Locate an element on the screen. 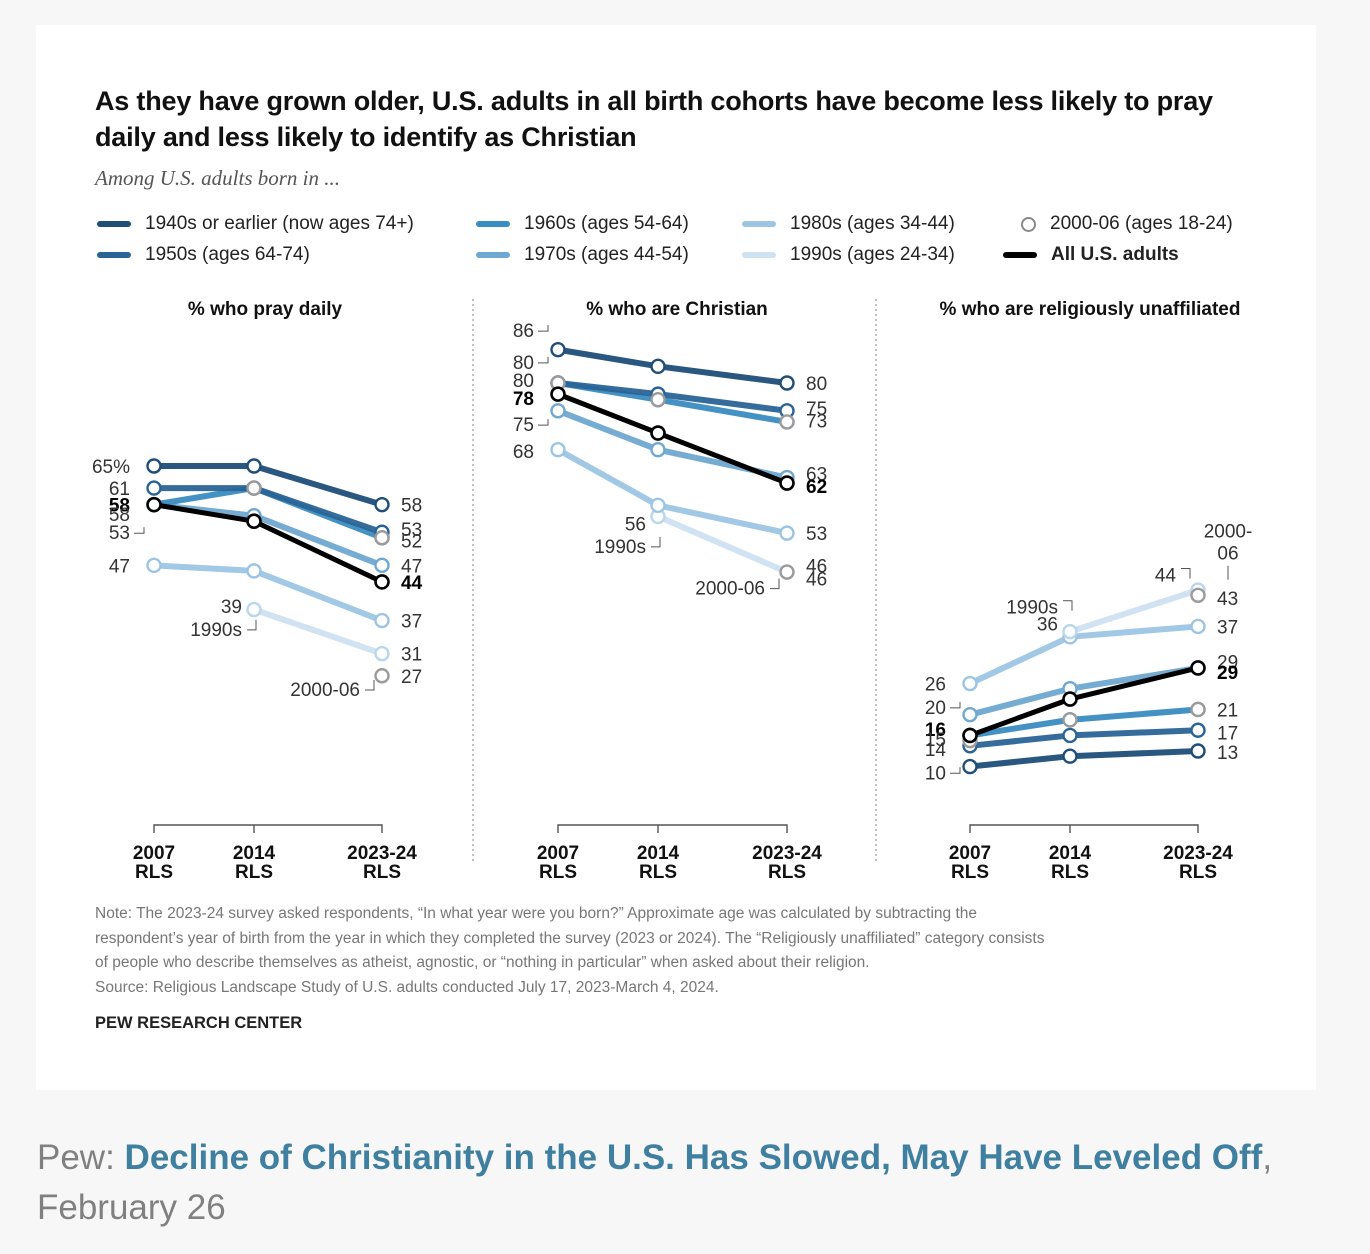 This screenshot has width=1370, height=1254. data-label-left: 26 is located at coordinates (935, 685).